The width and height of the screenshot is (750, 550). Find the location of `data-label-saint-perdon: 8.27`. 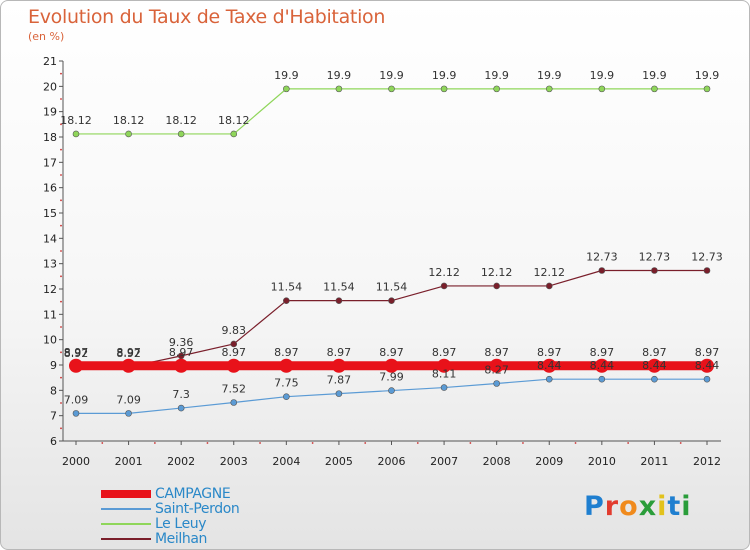

data-label-saint-perdon: 8.27 is located at coordinates (496, 369).